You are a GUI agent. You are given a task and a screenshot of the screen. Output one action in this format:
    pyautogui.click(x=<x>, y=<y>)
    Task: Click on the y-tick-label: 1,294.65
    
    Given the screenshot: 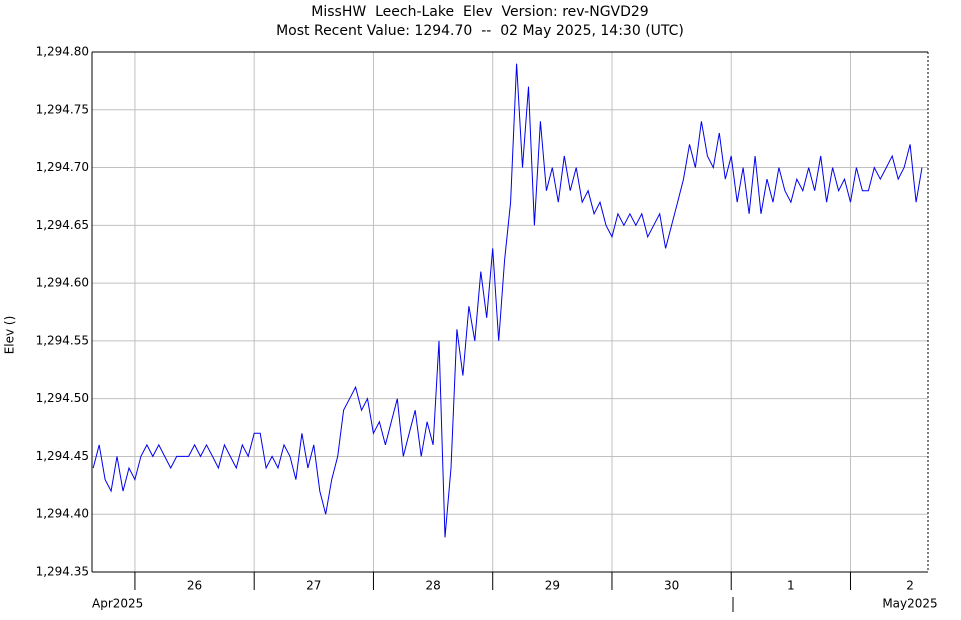 What is the action you would take?
    pyautogui.click(x=62, y=225)
    